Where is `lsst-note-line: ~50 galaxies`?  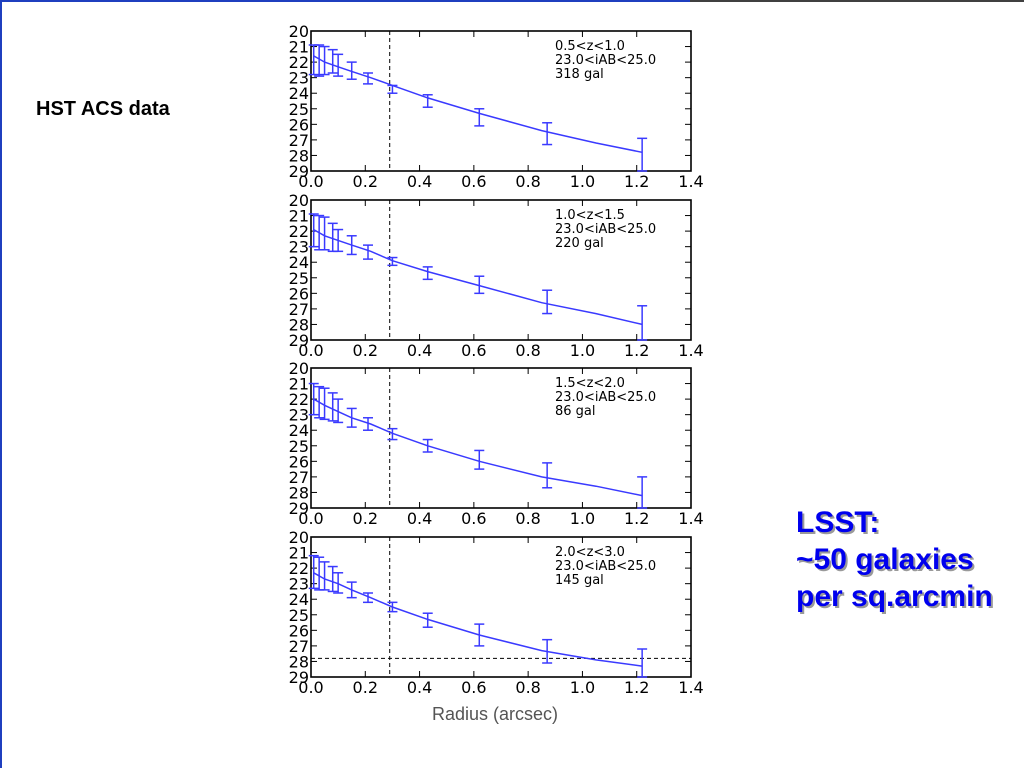
lsst-note-line: ~50 galaxies is located at coordinates (885, 559).